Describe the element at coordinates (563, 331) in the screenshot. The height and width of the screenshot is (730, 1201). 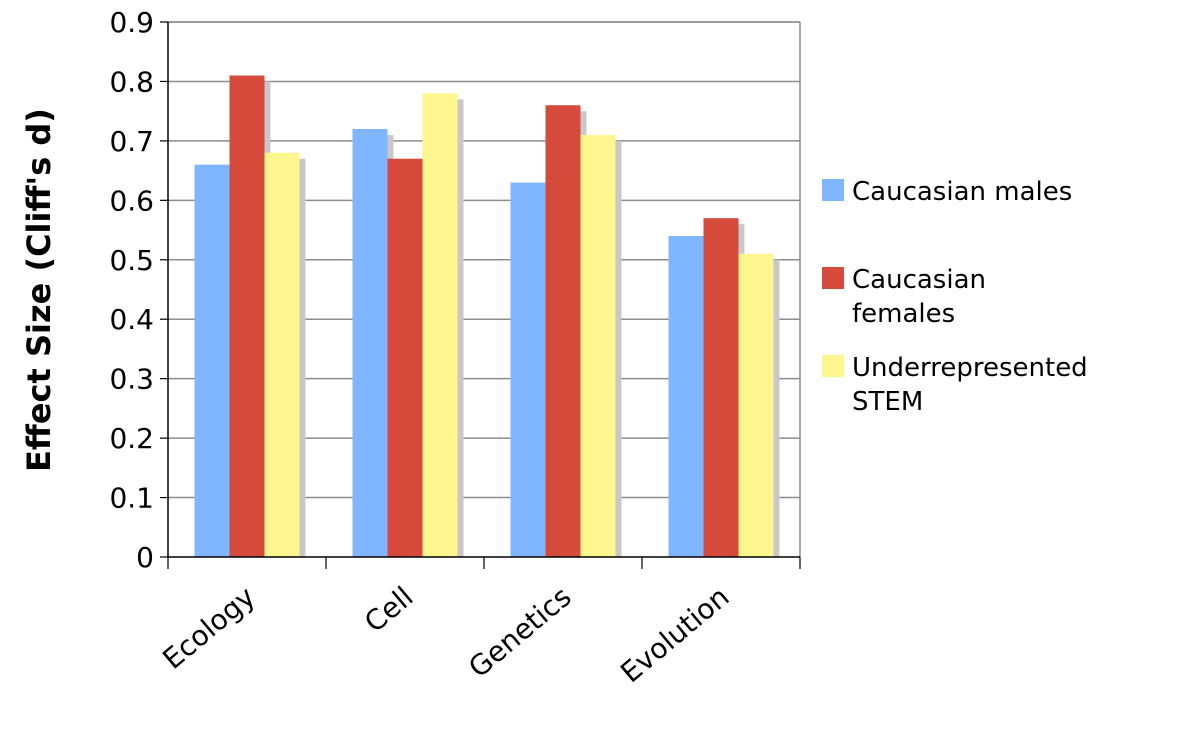
I see `bar-genetics-caucasian-females` at that location.